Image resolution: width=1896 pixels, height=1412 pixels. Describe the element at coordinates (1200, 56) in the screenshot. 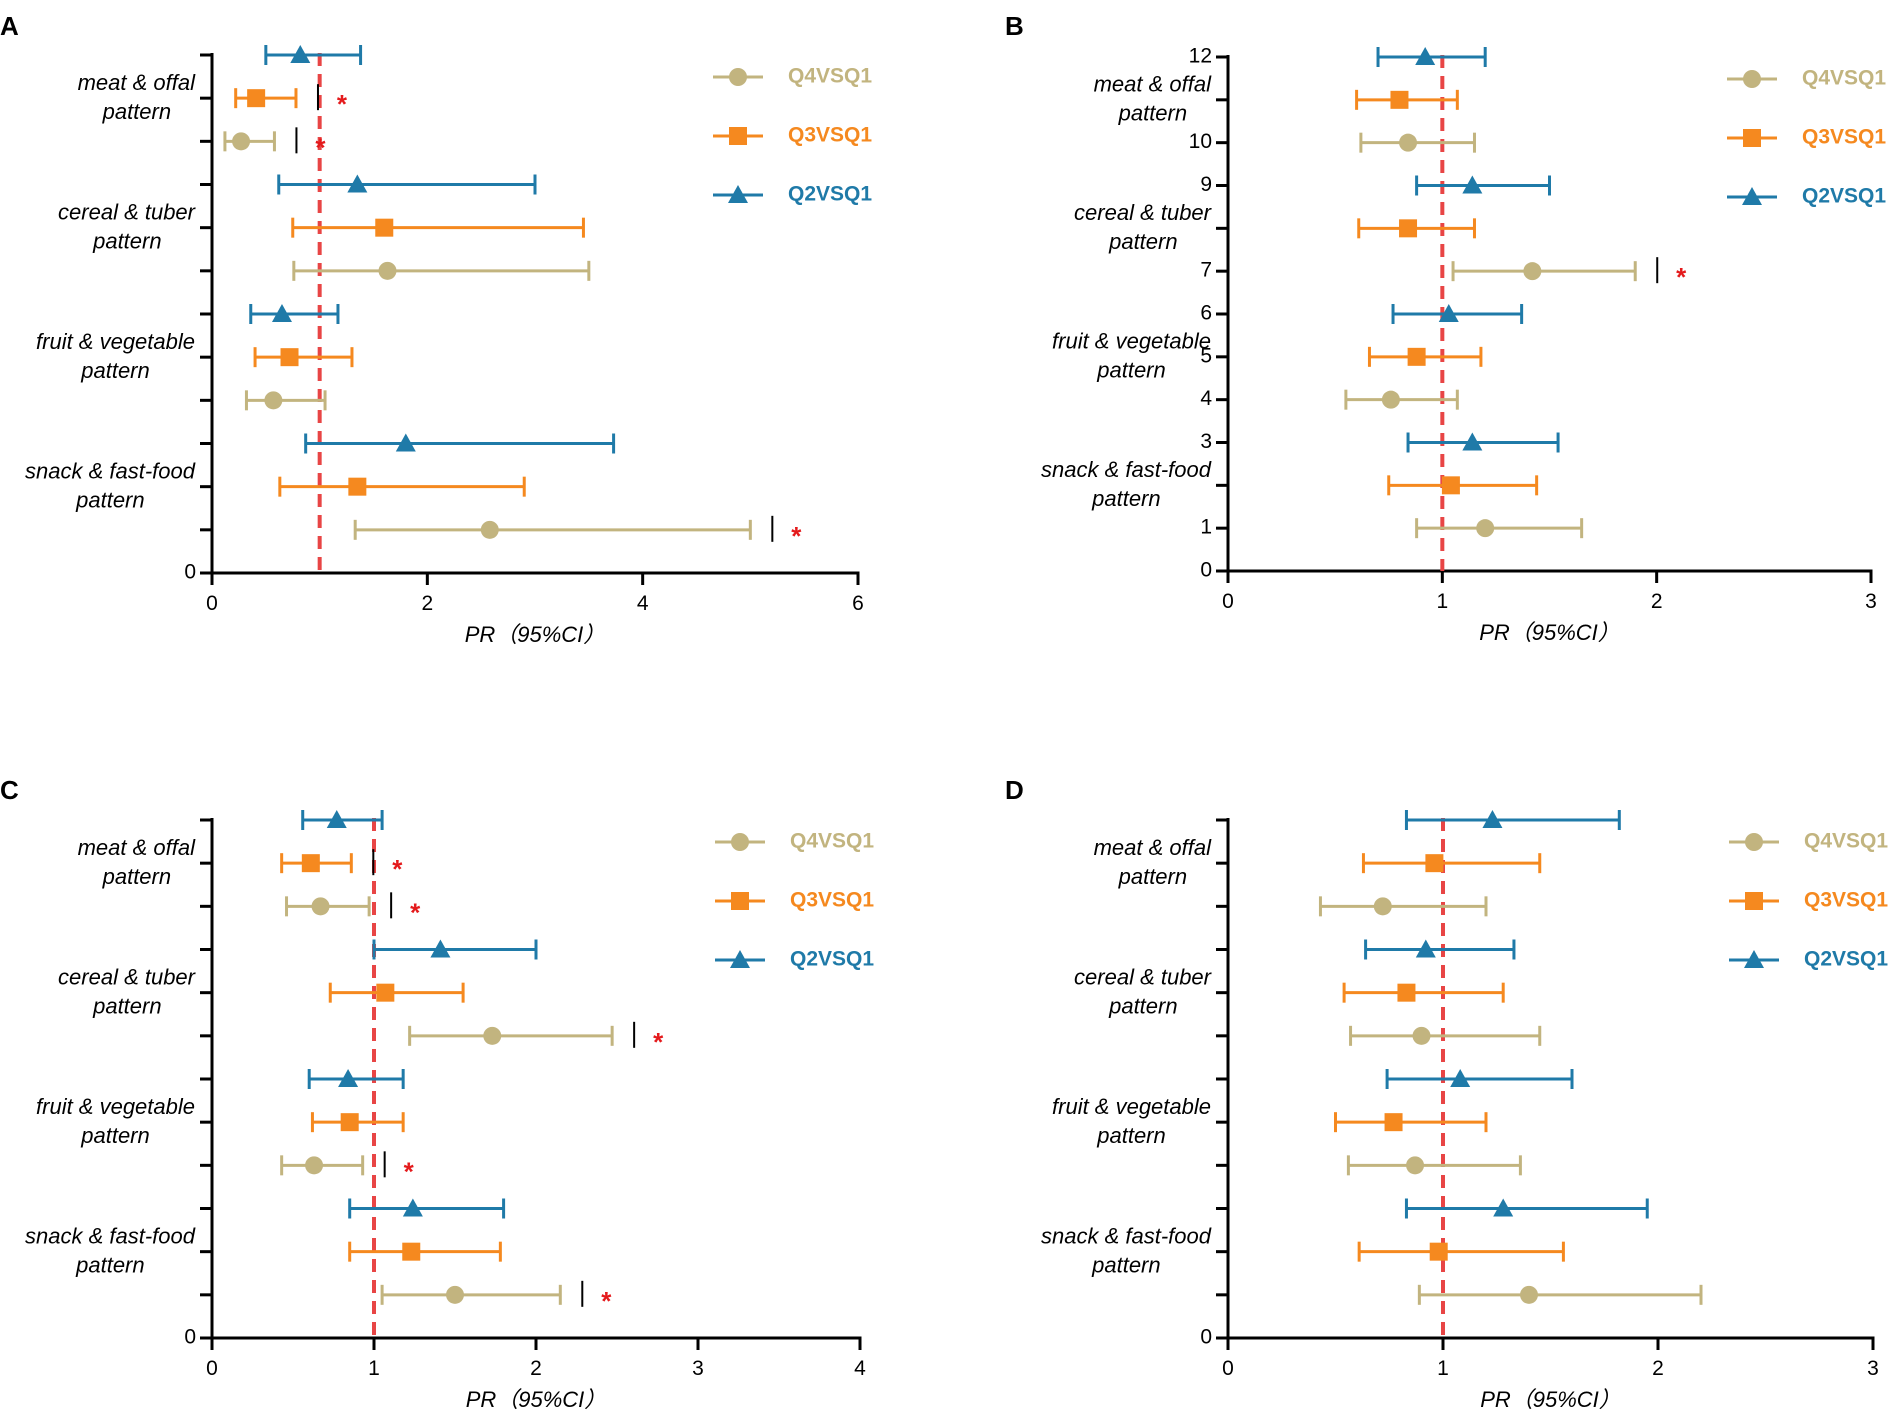

I see `y-tick-label: 12` at that location.